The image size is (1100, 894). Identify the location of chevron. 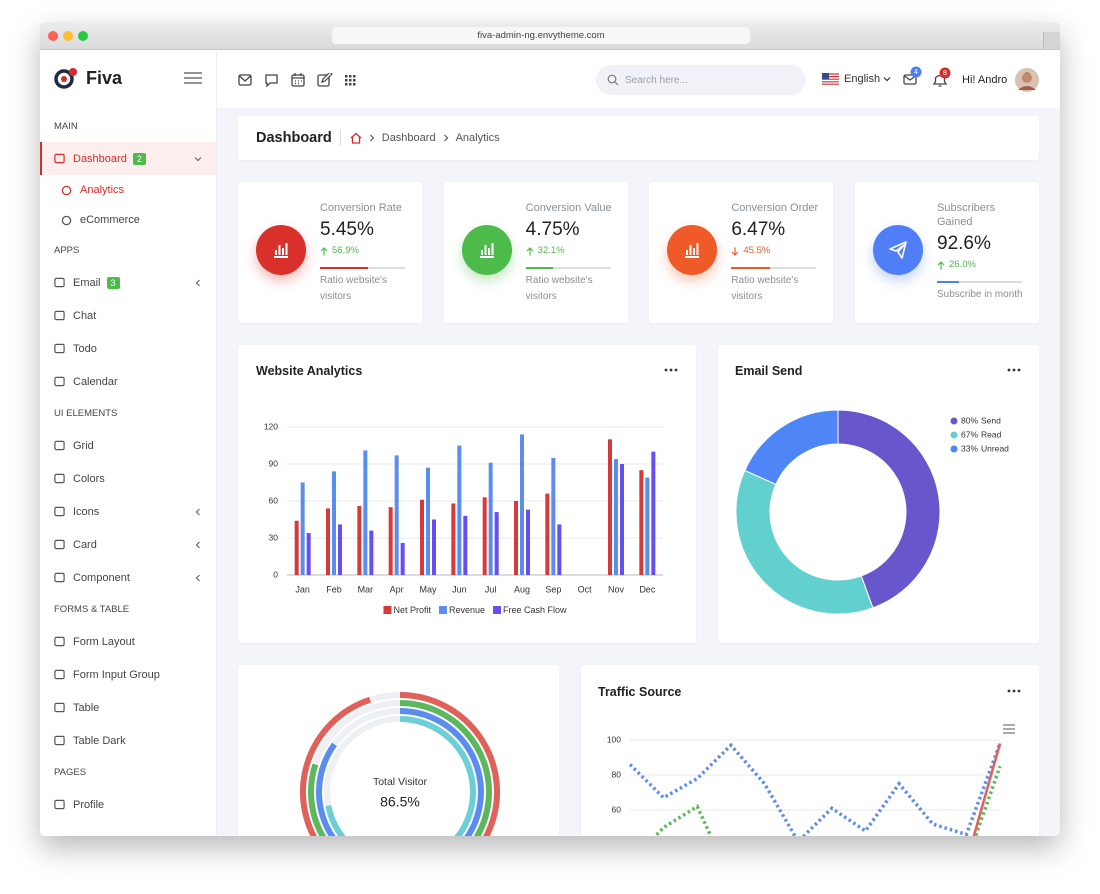
(197, 544).